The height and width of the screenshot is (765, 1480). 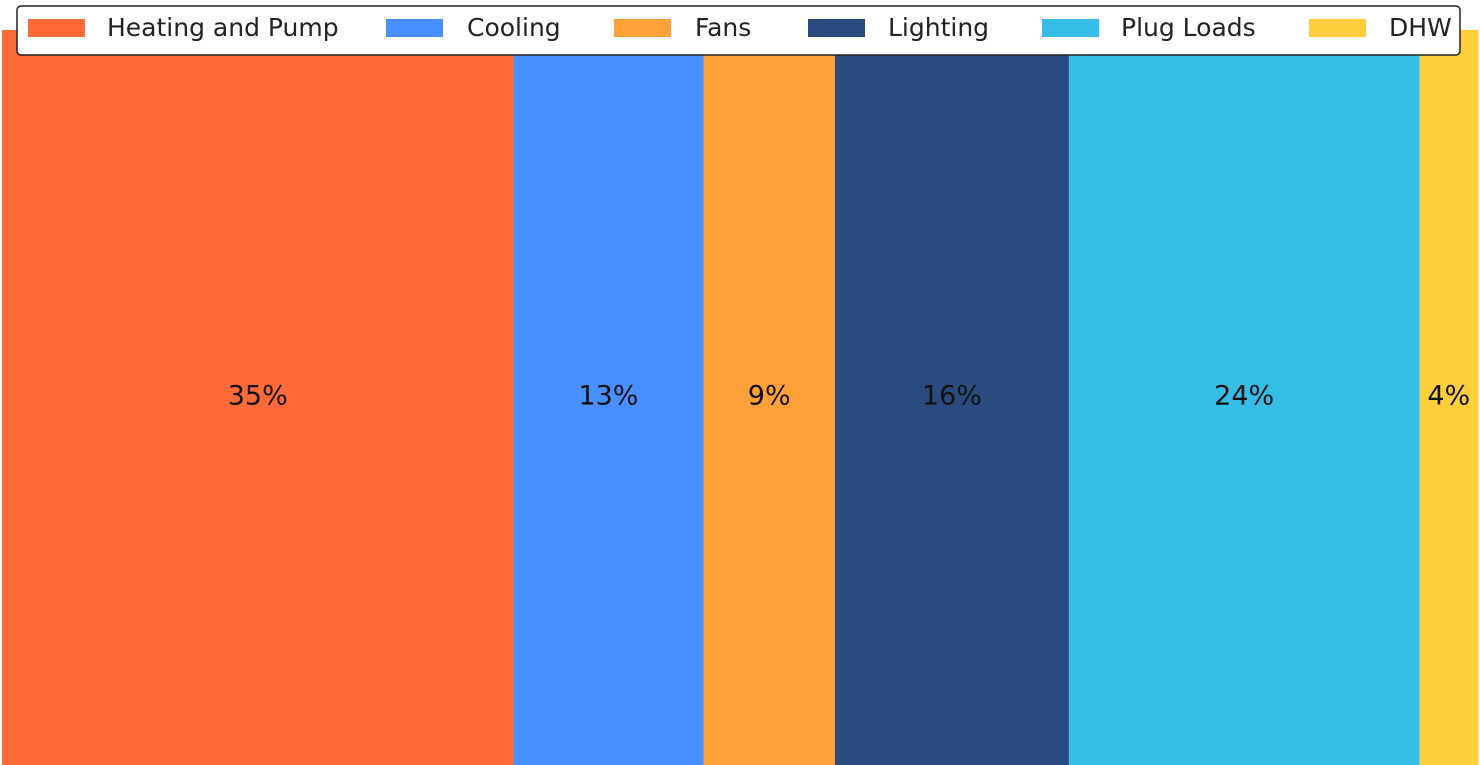 I want to click on data-label-heating-and-pump: 35%, so click(x=258, y=396).